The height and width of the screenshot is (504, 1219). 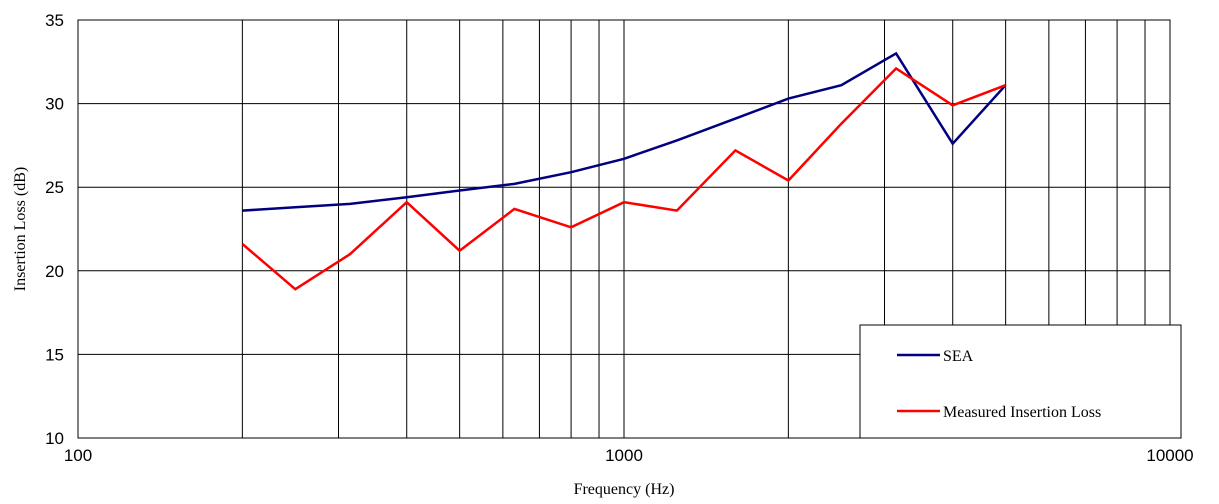 I want to click on y-tick-label: 25, so click(x=54, y=187).